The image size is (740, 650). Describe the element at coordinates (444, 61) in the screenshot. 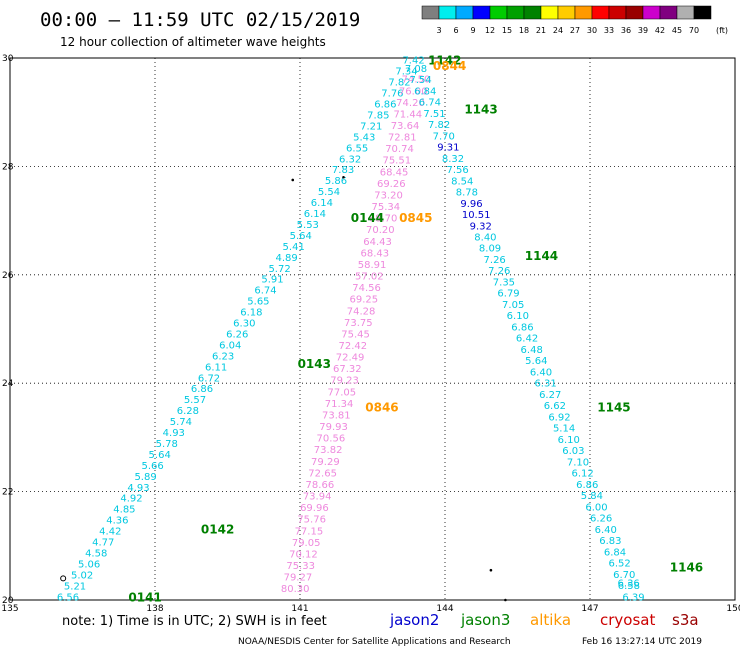

I see `pass-time-label: 1142` at that location.